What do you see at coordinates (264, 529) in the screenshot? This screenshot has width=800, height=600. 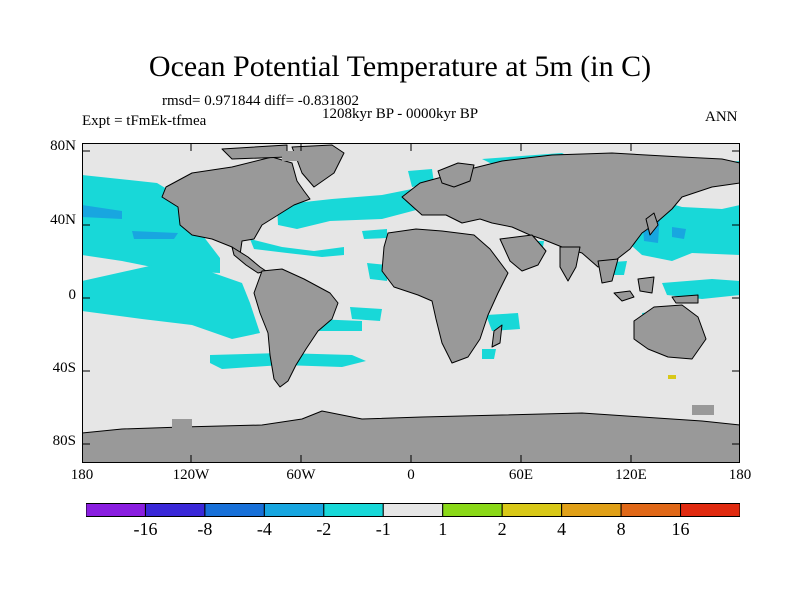 I see `colorbar-label: -4` at bounding box center [264, 529].